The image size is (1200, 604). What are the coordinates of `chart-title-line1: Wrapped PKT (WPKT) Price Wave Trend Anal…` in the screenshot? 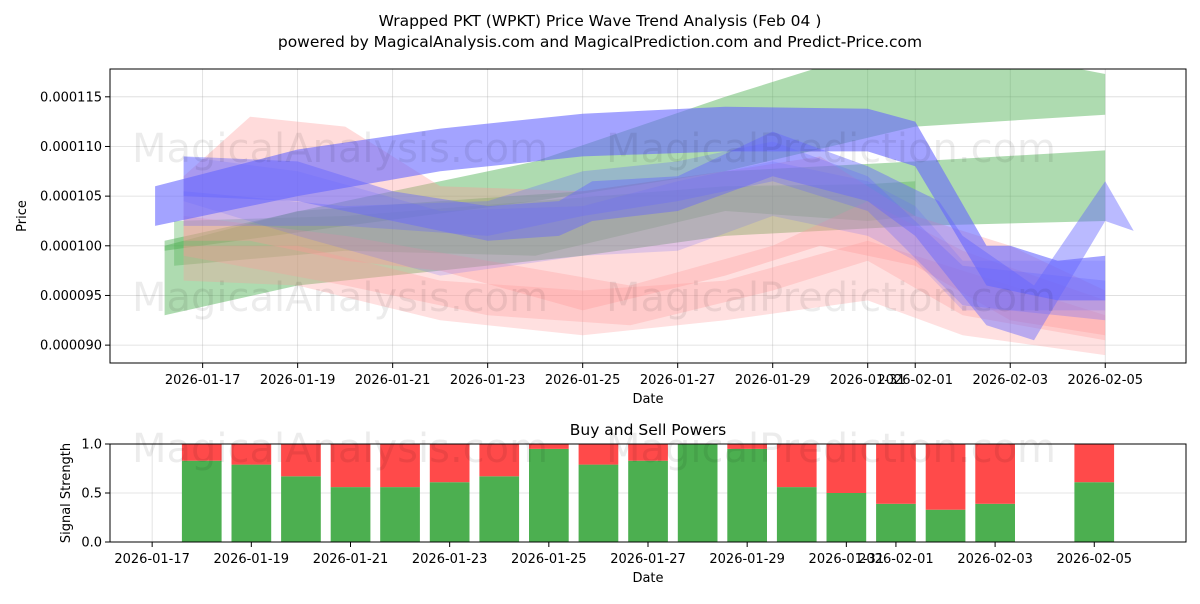 It's located at (600, 21).